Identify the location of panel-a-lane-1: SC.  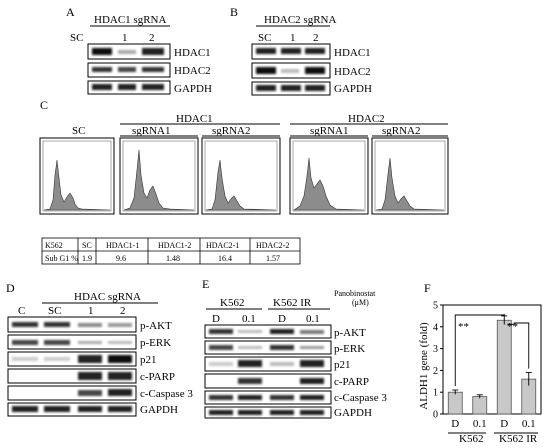
(76, 38).